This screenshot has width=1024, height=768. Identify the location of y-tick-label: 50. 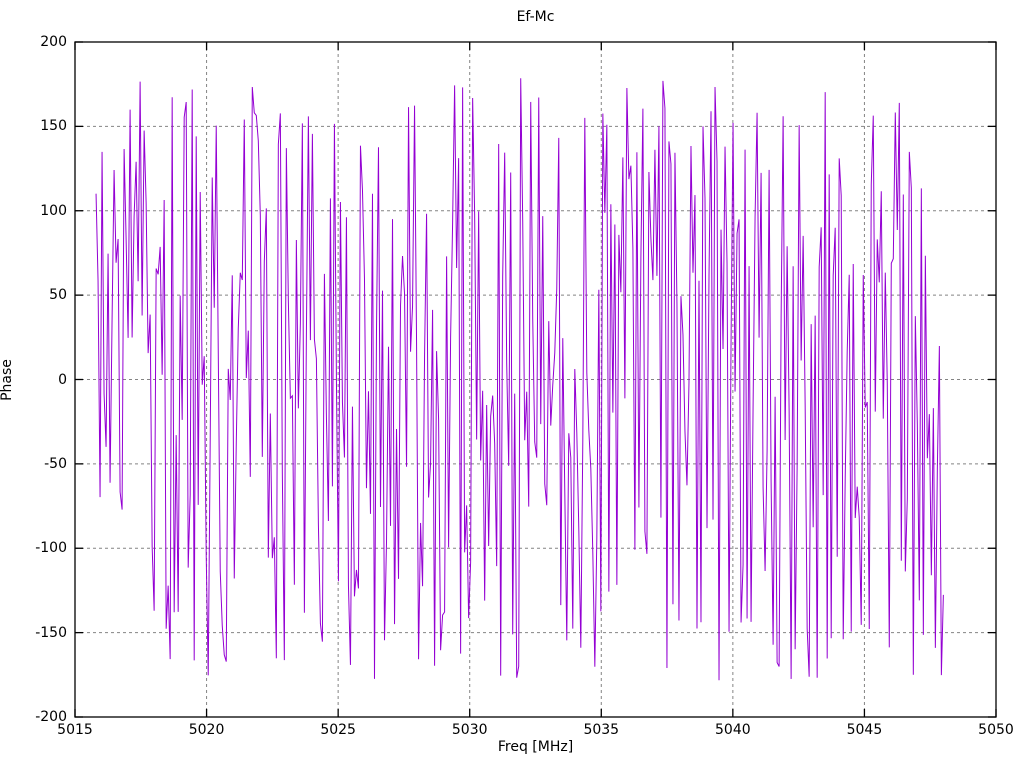
(58, 295).